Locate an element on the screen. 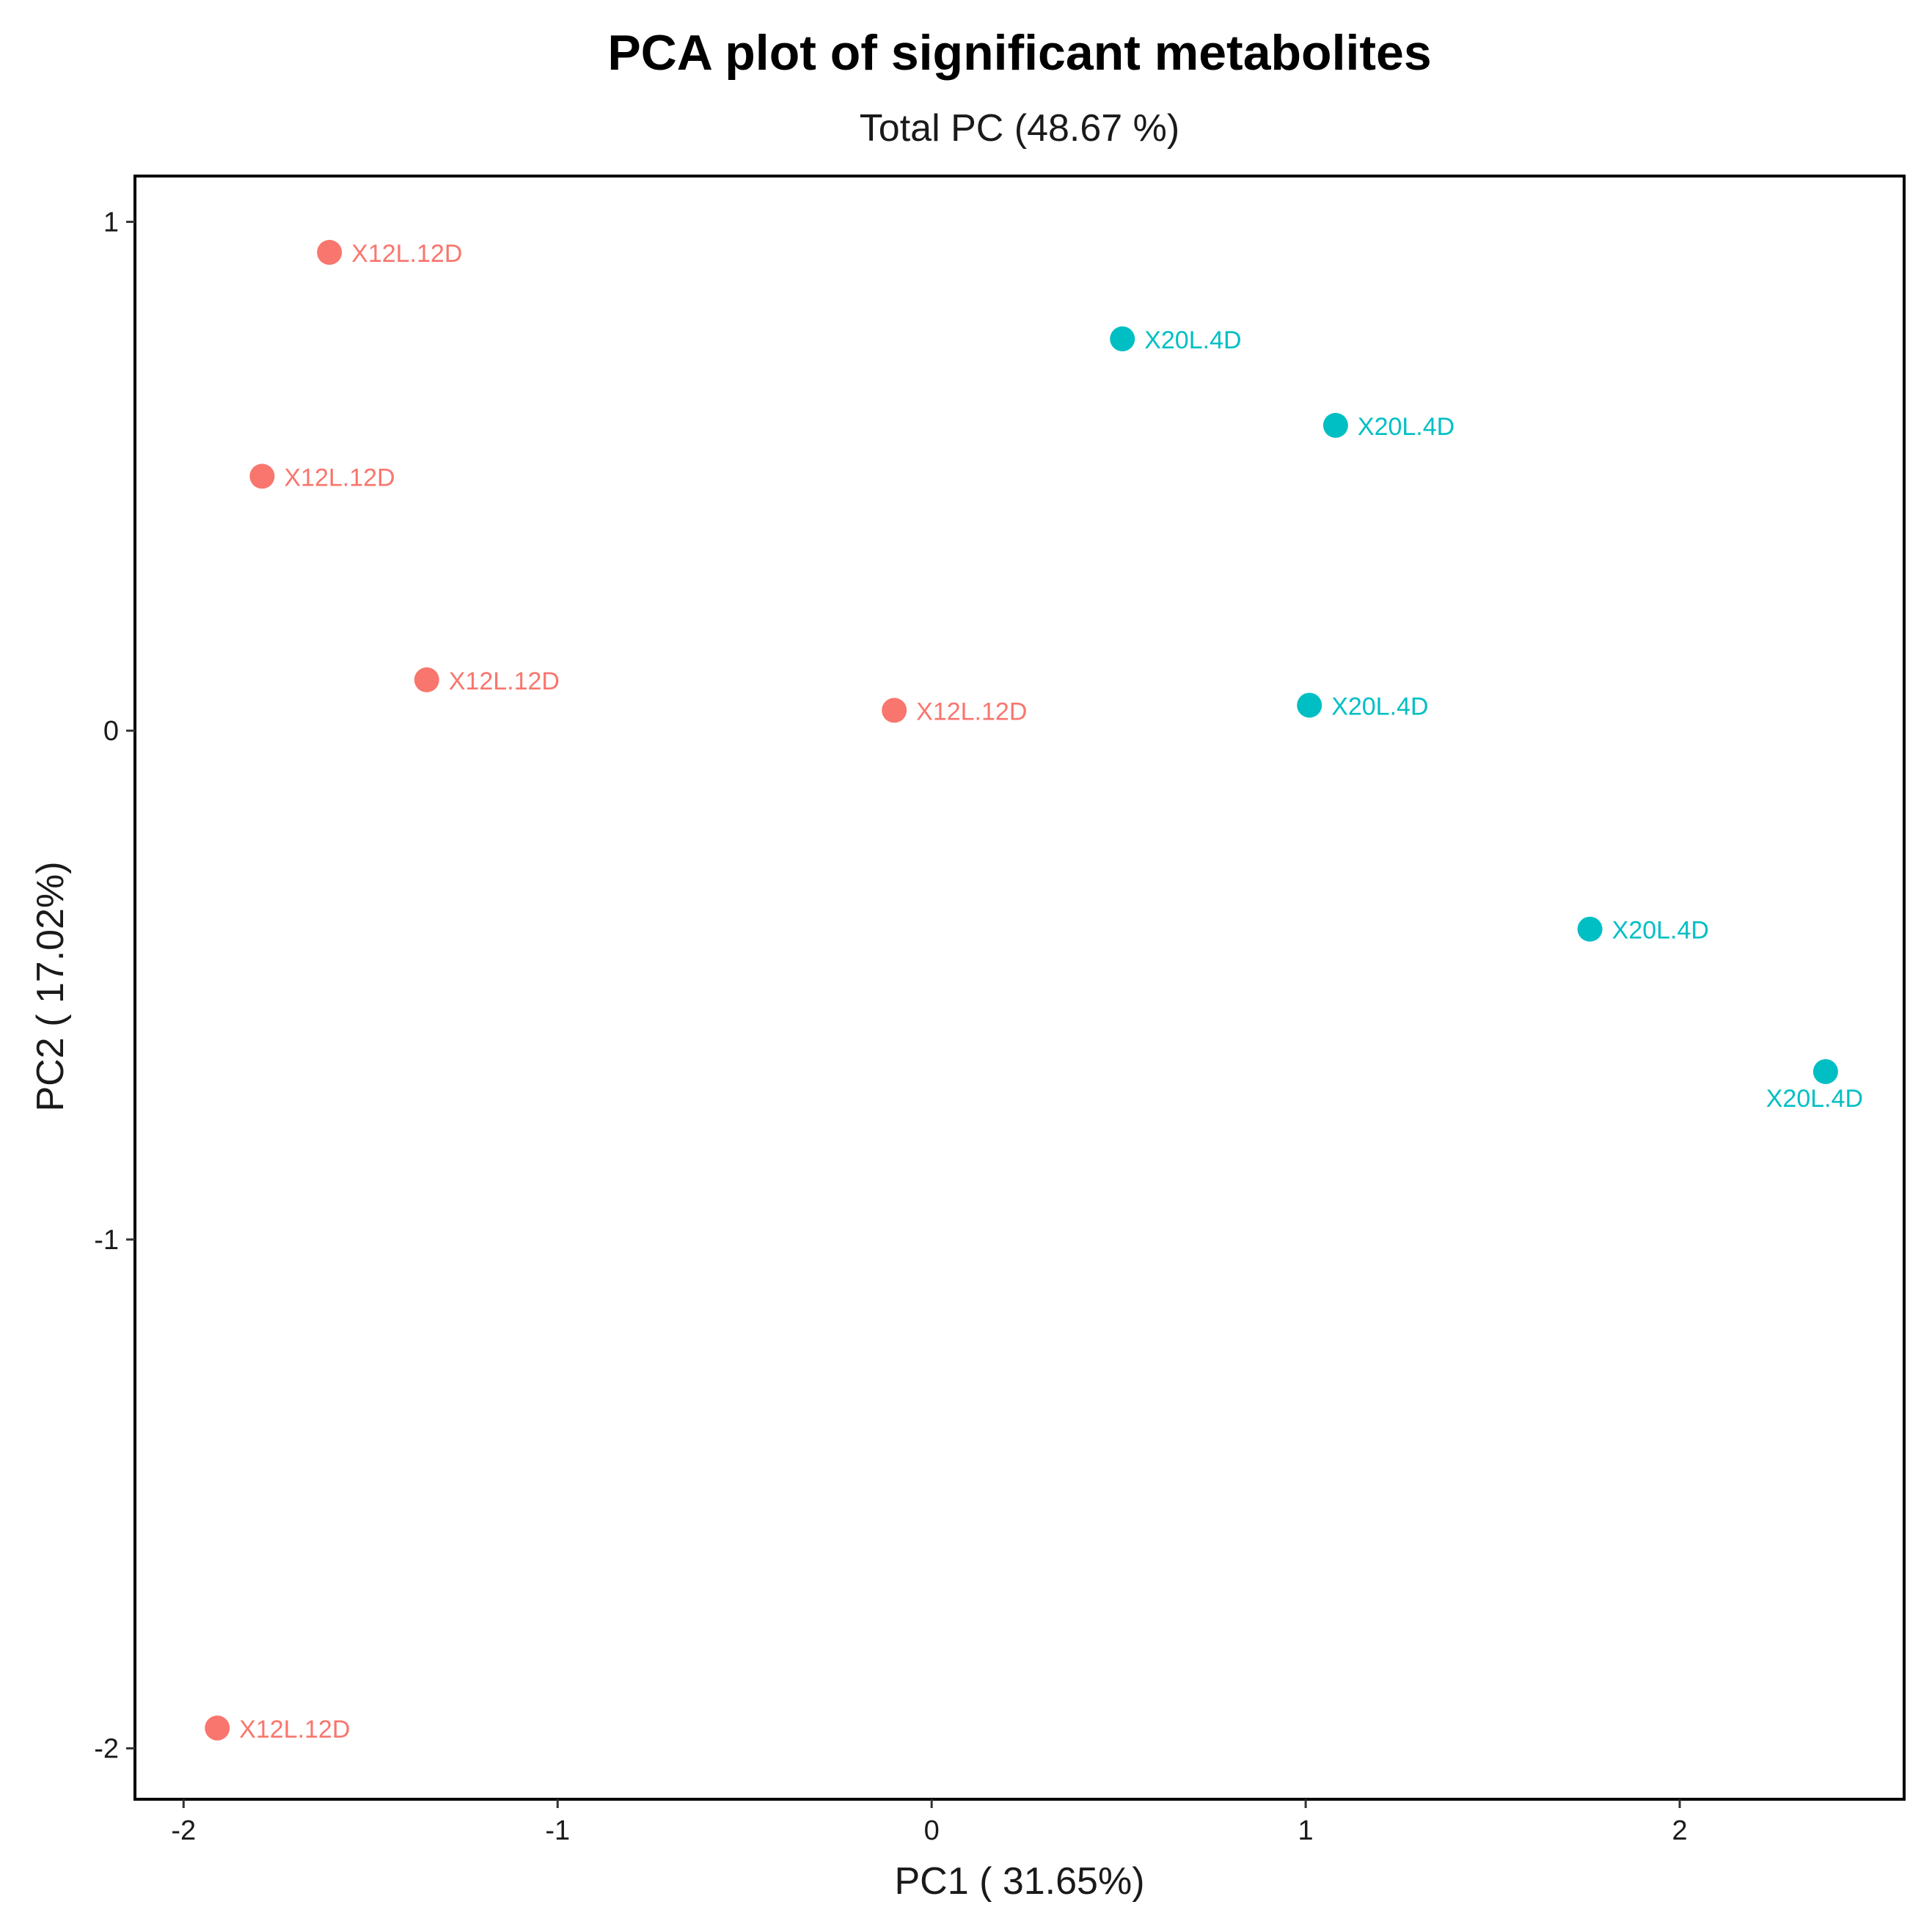  chart-subtitle: Total PC (48.67 %) is located at coordinates (1020, 128).